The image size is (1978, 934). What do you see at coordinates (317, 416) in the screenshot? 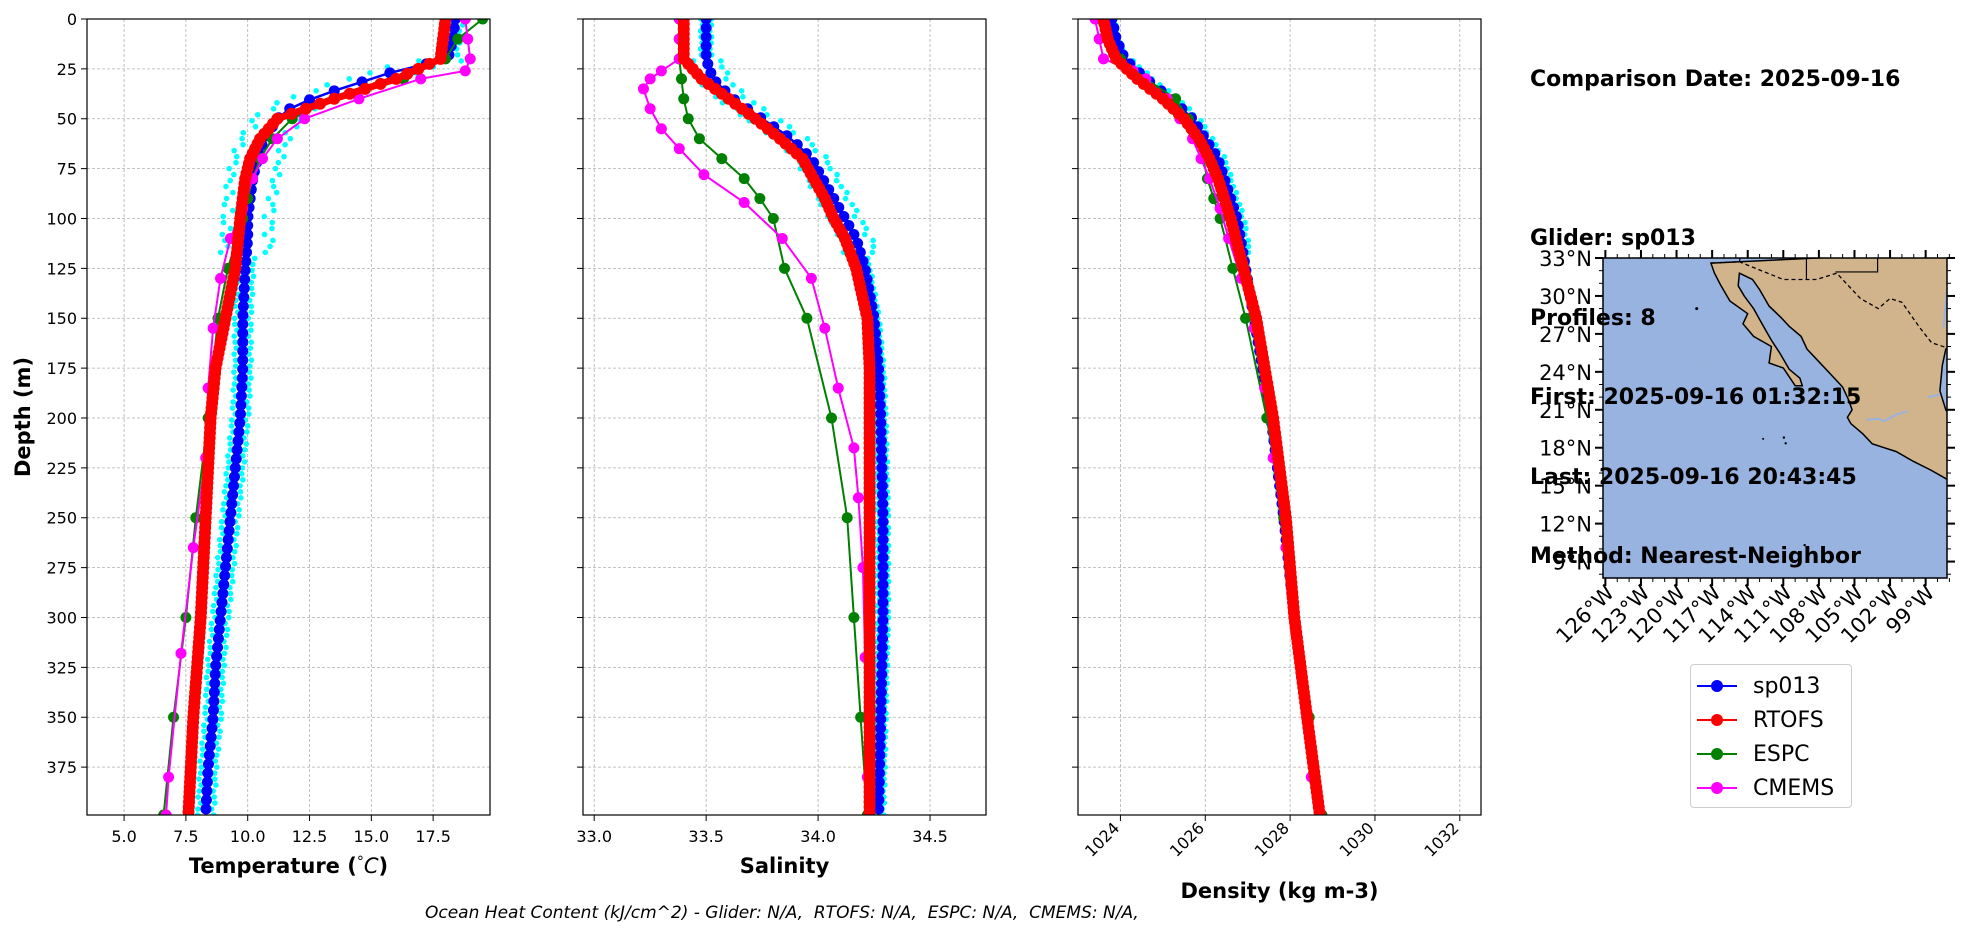
I see `series-line-rtofs` at bounding box center [317, 416].